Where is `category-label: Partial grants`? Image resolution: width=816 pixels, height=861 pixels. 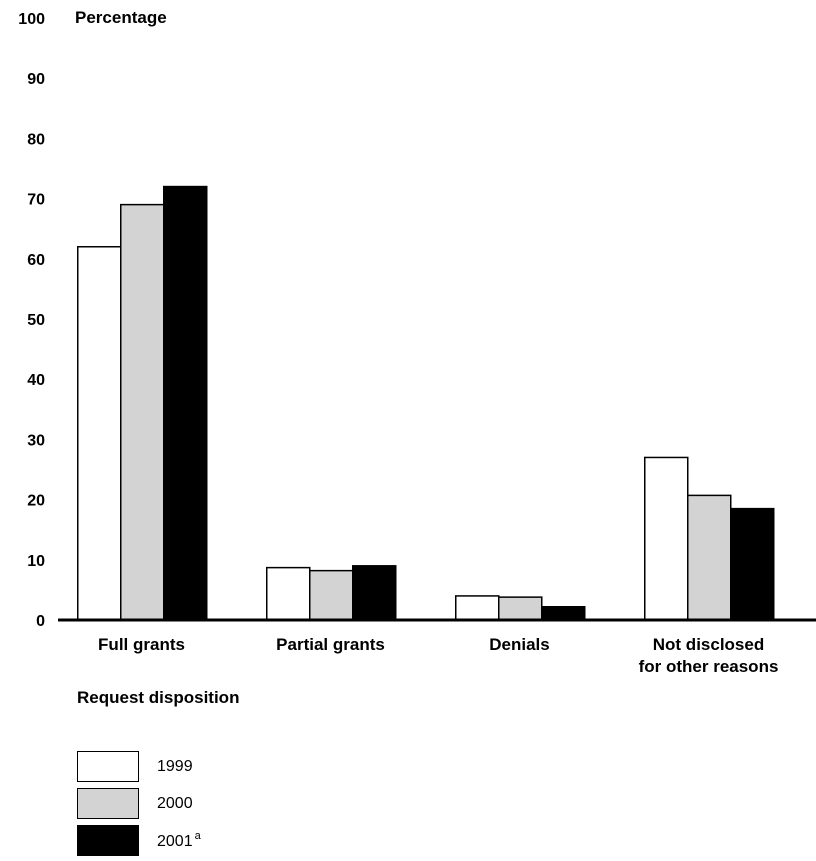 category-label: Partial grants is located at coordinates (330, 644).